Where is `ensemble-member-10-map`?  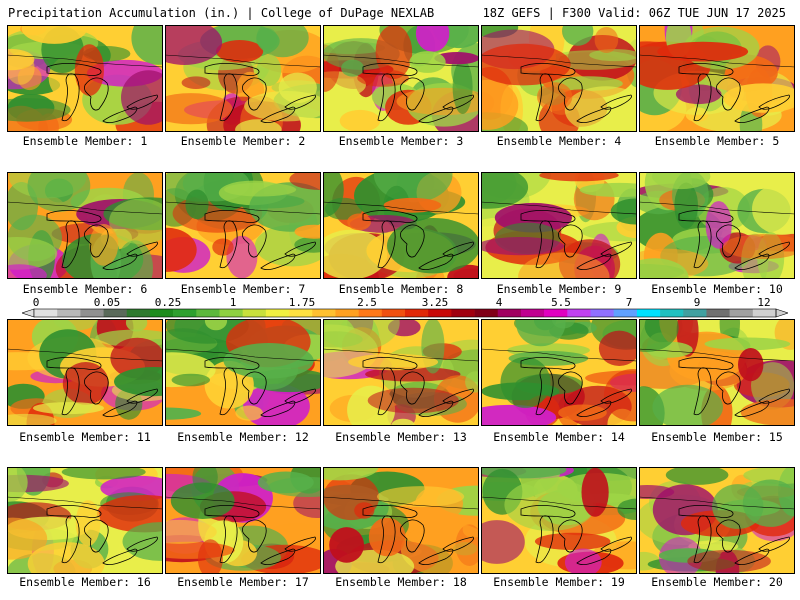
ensemble-member-10-map is located at coordinates (717, 225).